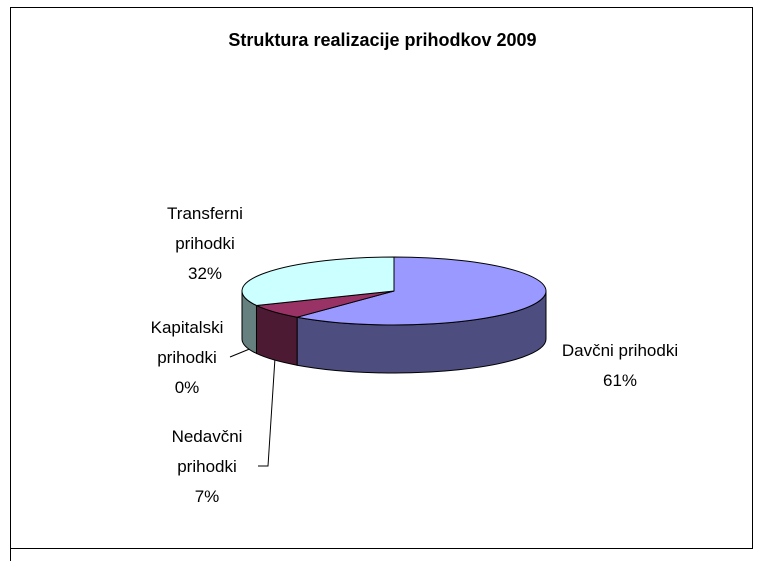 Image resolution: width=765 pixels, height=561 pixels. I want to click on chart-title: Struktura realizacije prihodkov 2009, so click(382, 40).